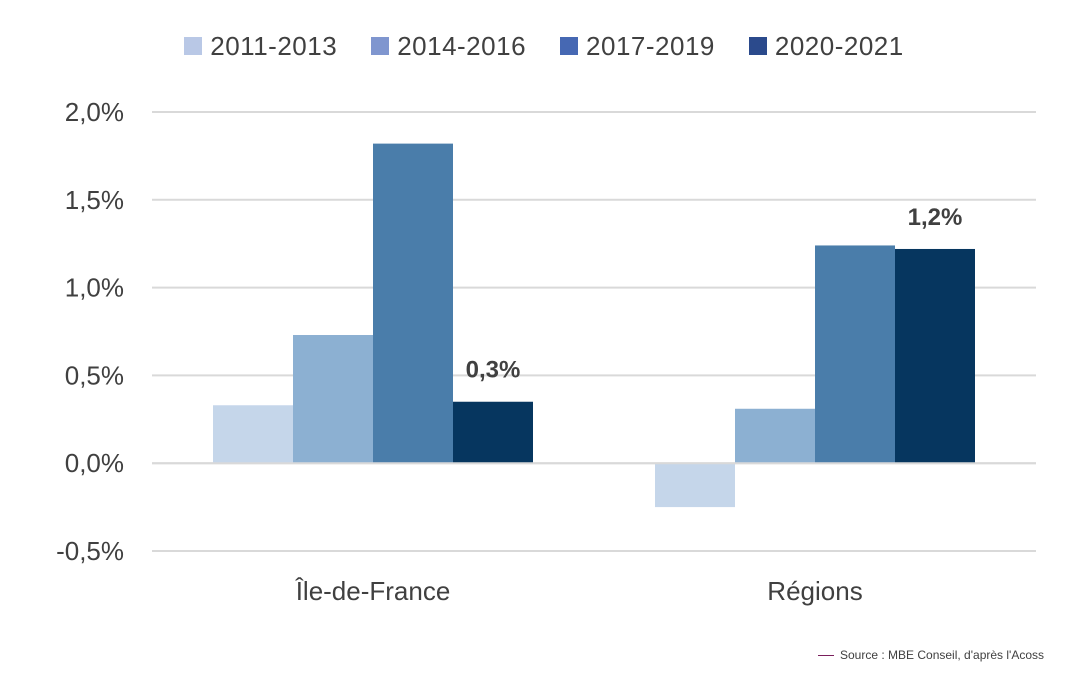 Image resolution: width=1088 pixels, height=676 pixels. I want to click on legend-label: 2020-2021, so click(839, 45).